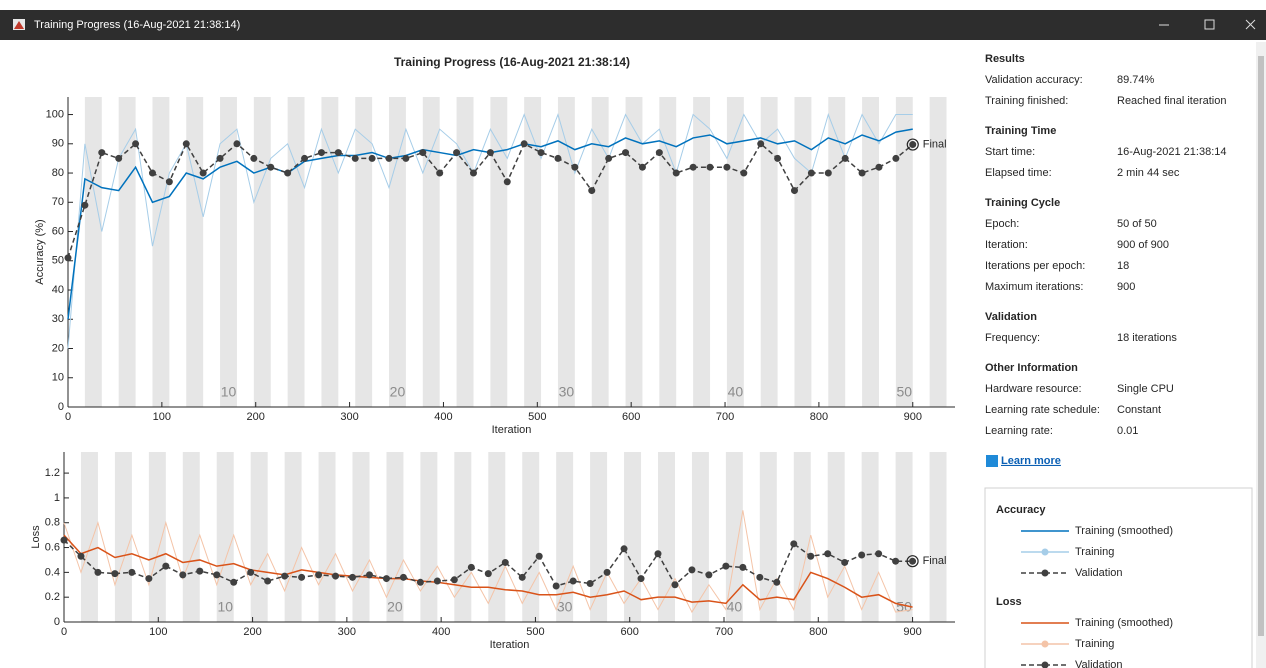 The width and height of the screenshot is (1266, 668). What do you see at coordinates (55, 114) in the screenshot?
I see `y-tick-label: 100` at bounding box center [55, 114].